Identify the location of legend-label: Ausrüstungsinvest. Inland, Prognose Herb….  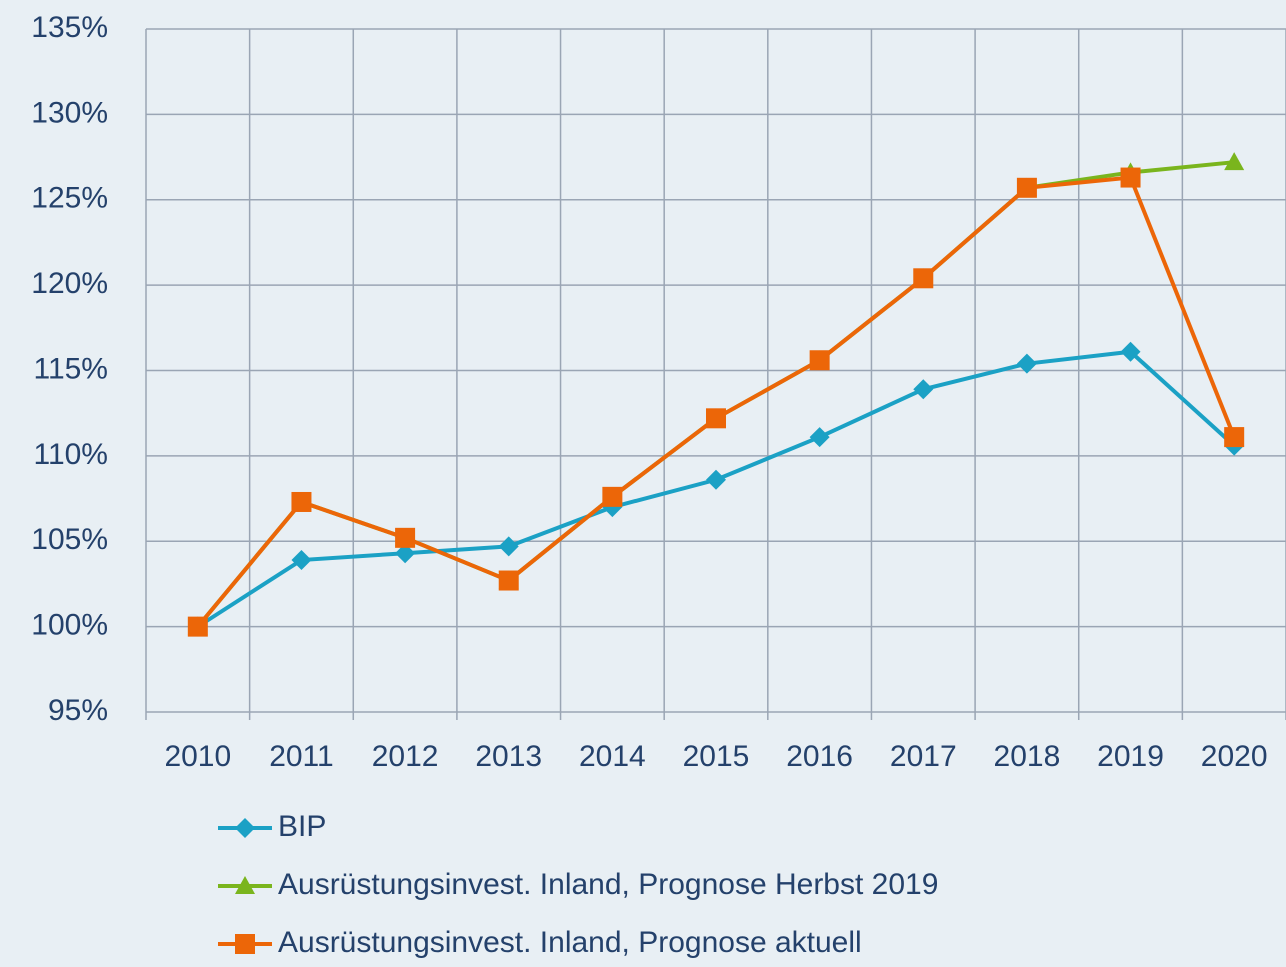
(608, 884).